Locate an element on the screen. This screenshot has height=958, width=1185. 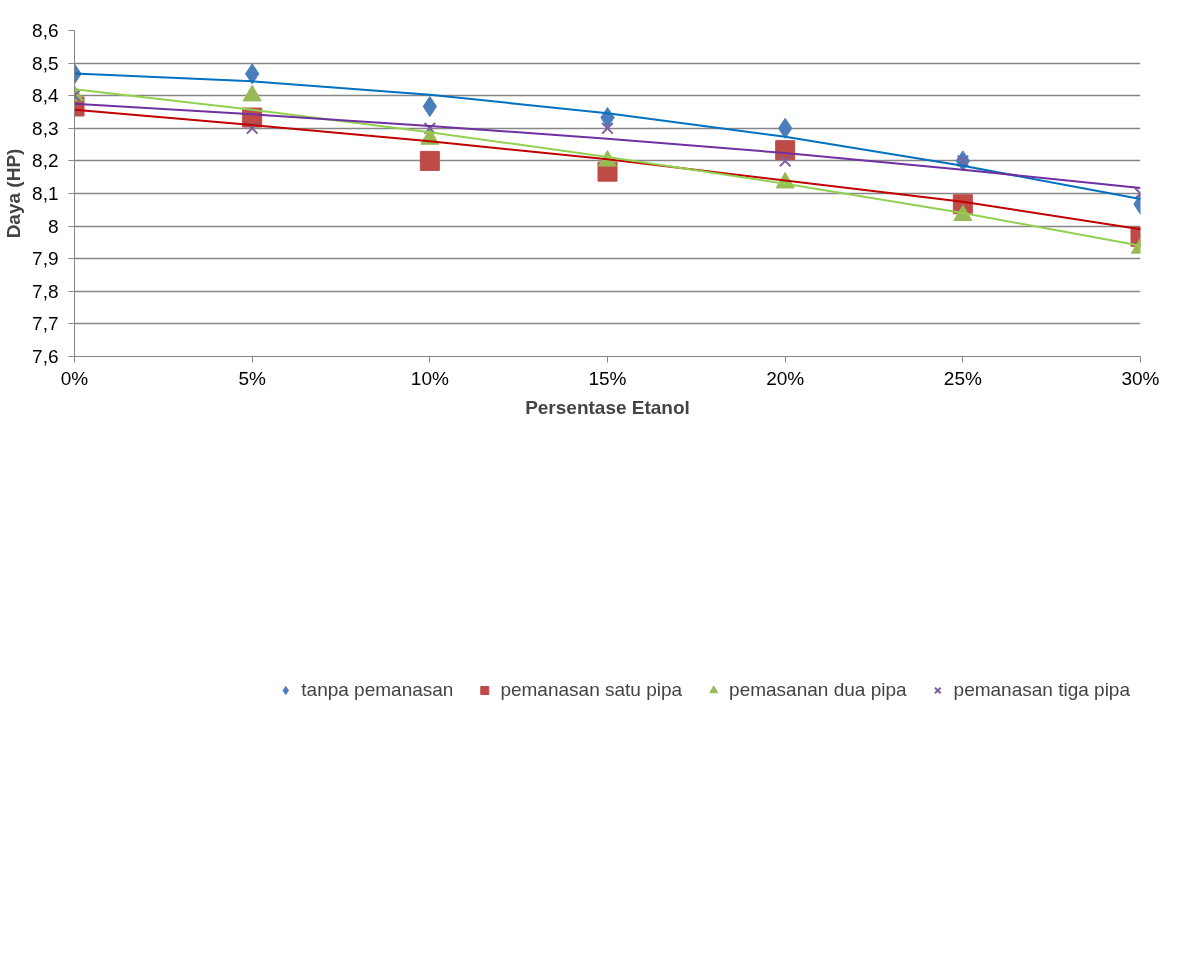
y-tick-label: 8,2 is located at coordinates (45, 161).